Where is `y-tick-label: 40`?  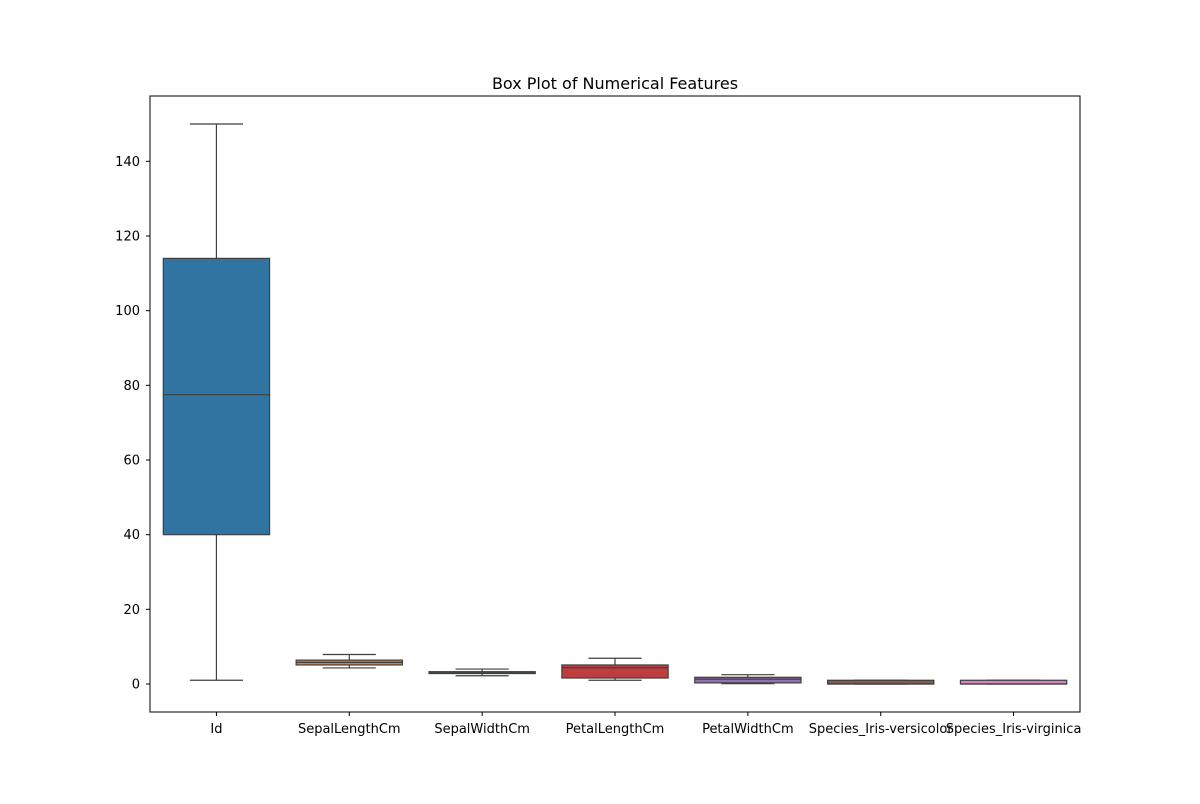 y-tick-label: 40 is located at coordinates (131, 535).